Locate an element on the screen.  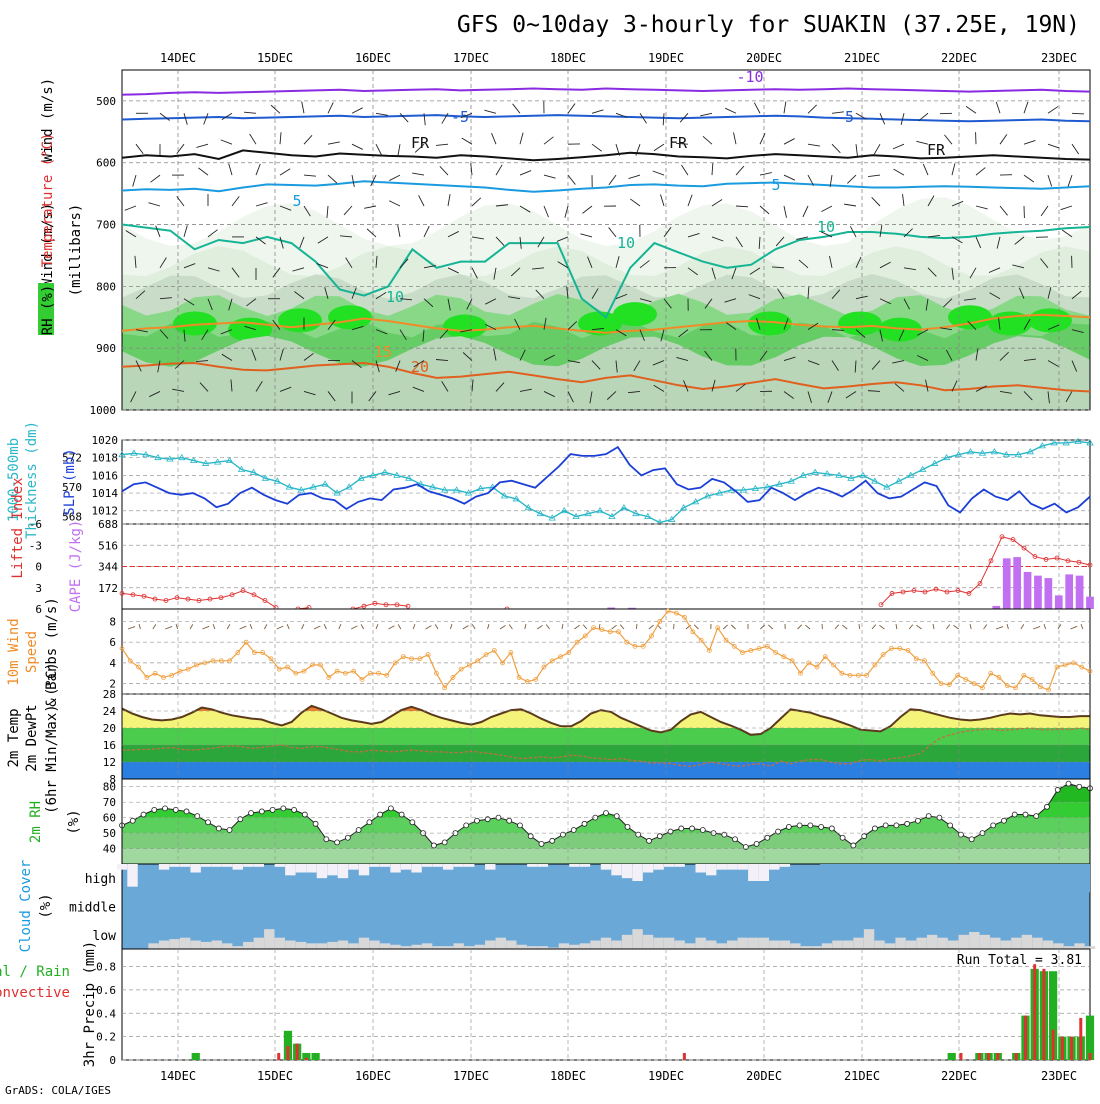
precip-tick: 0.2 is located at coordinates (106, 1037).